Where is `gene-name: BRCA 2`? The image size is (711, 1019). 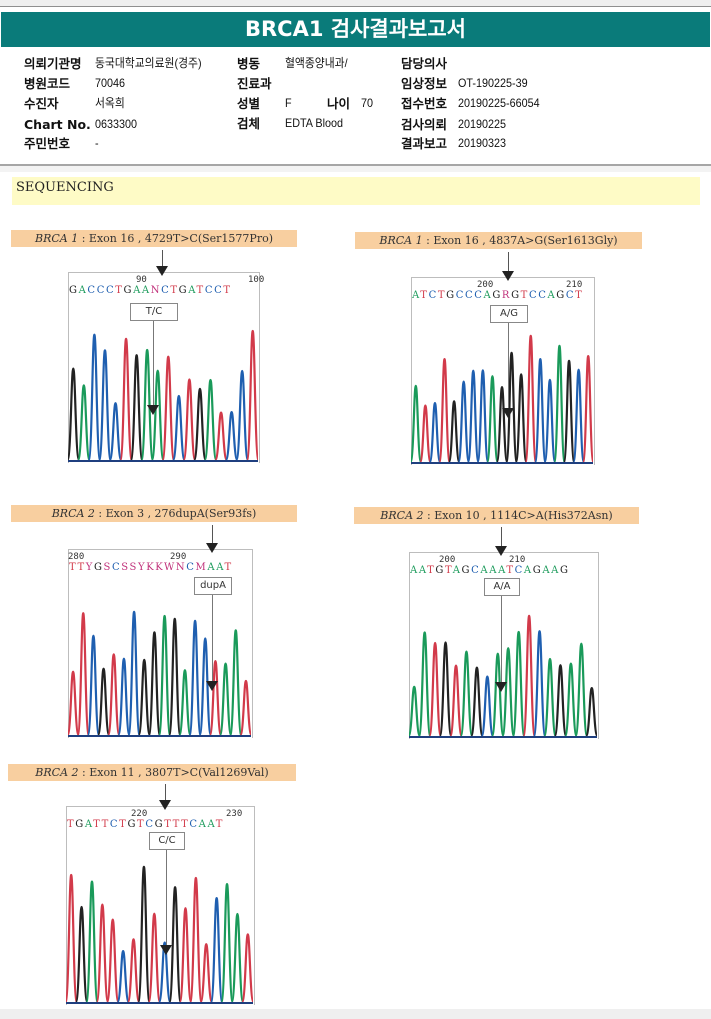 gene-name: BRCA 2 is located at coordinates (402, 515).